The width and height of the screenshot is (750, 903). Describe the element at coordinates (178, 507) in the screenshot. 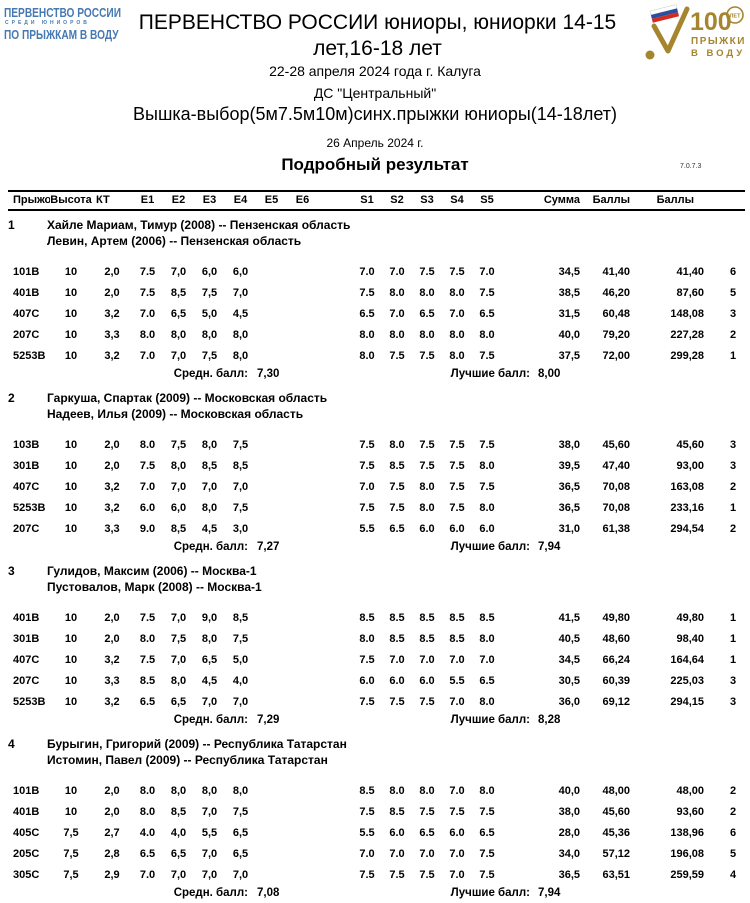

I see `judge-e: 6,0` at that location.